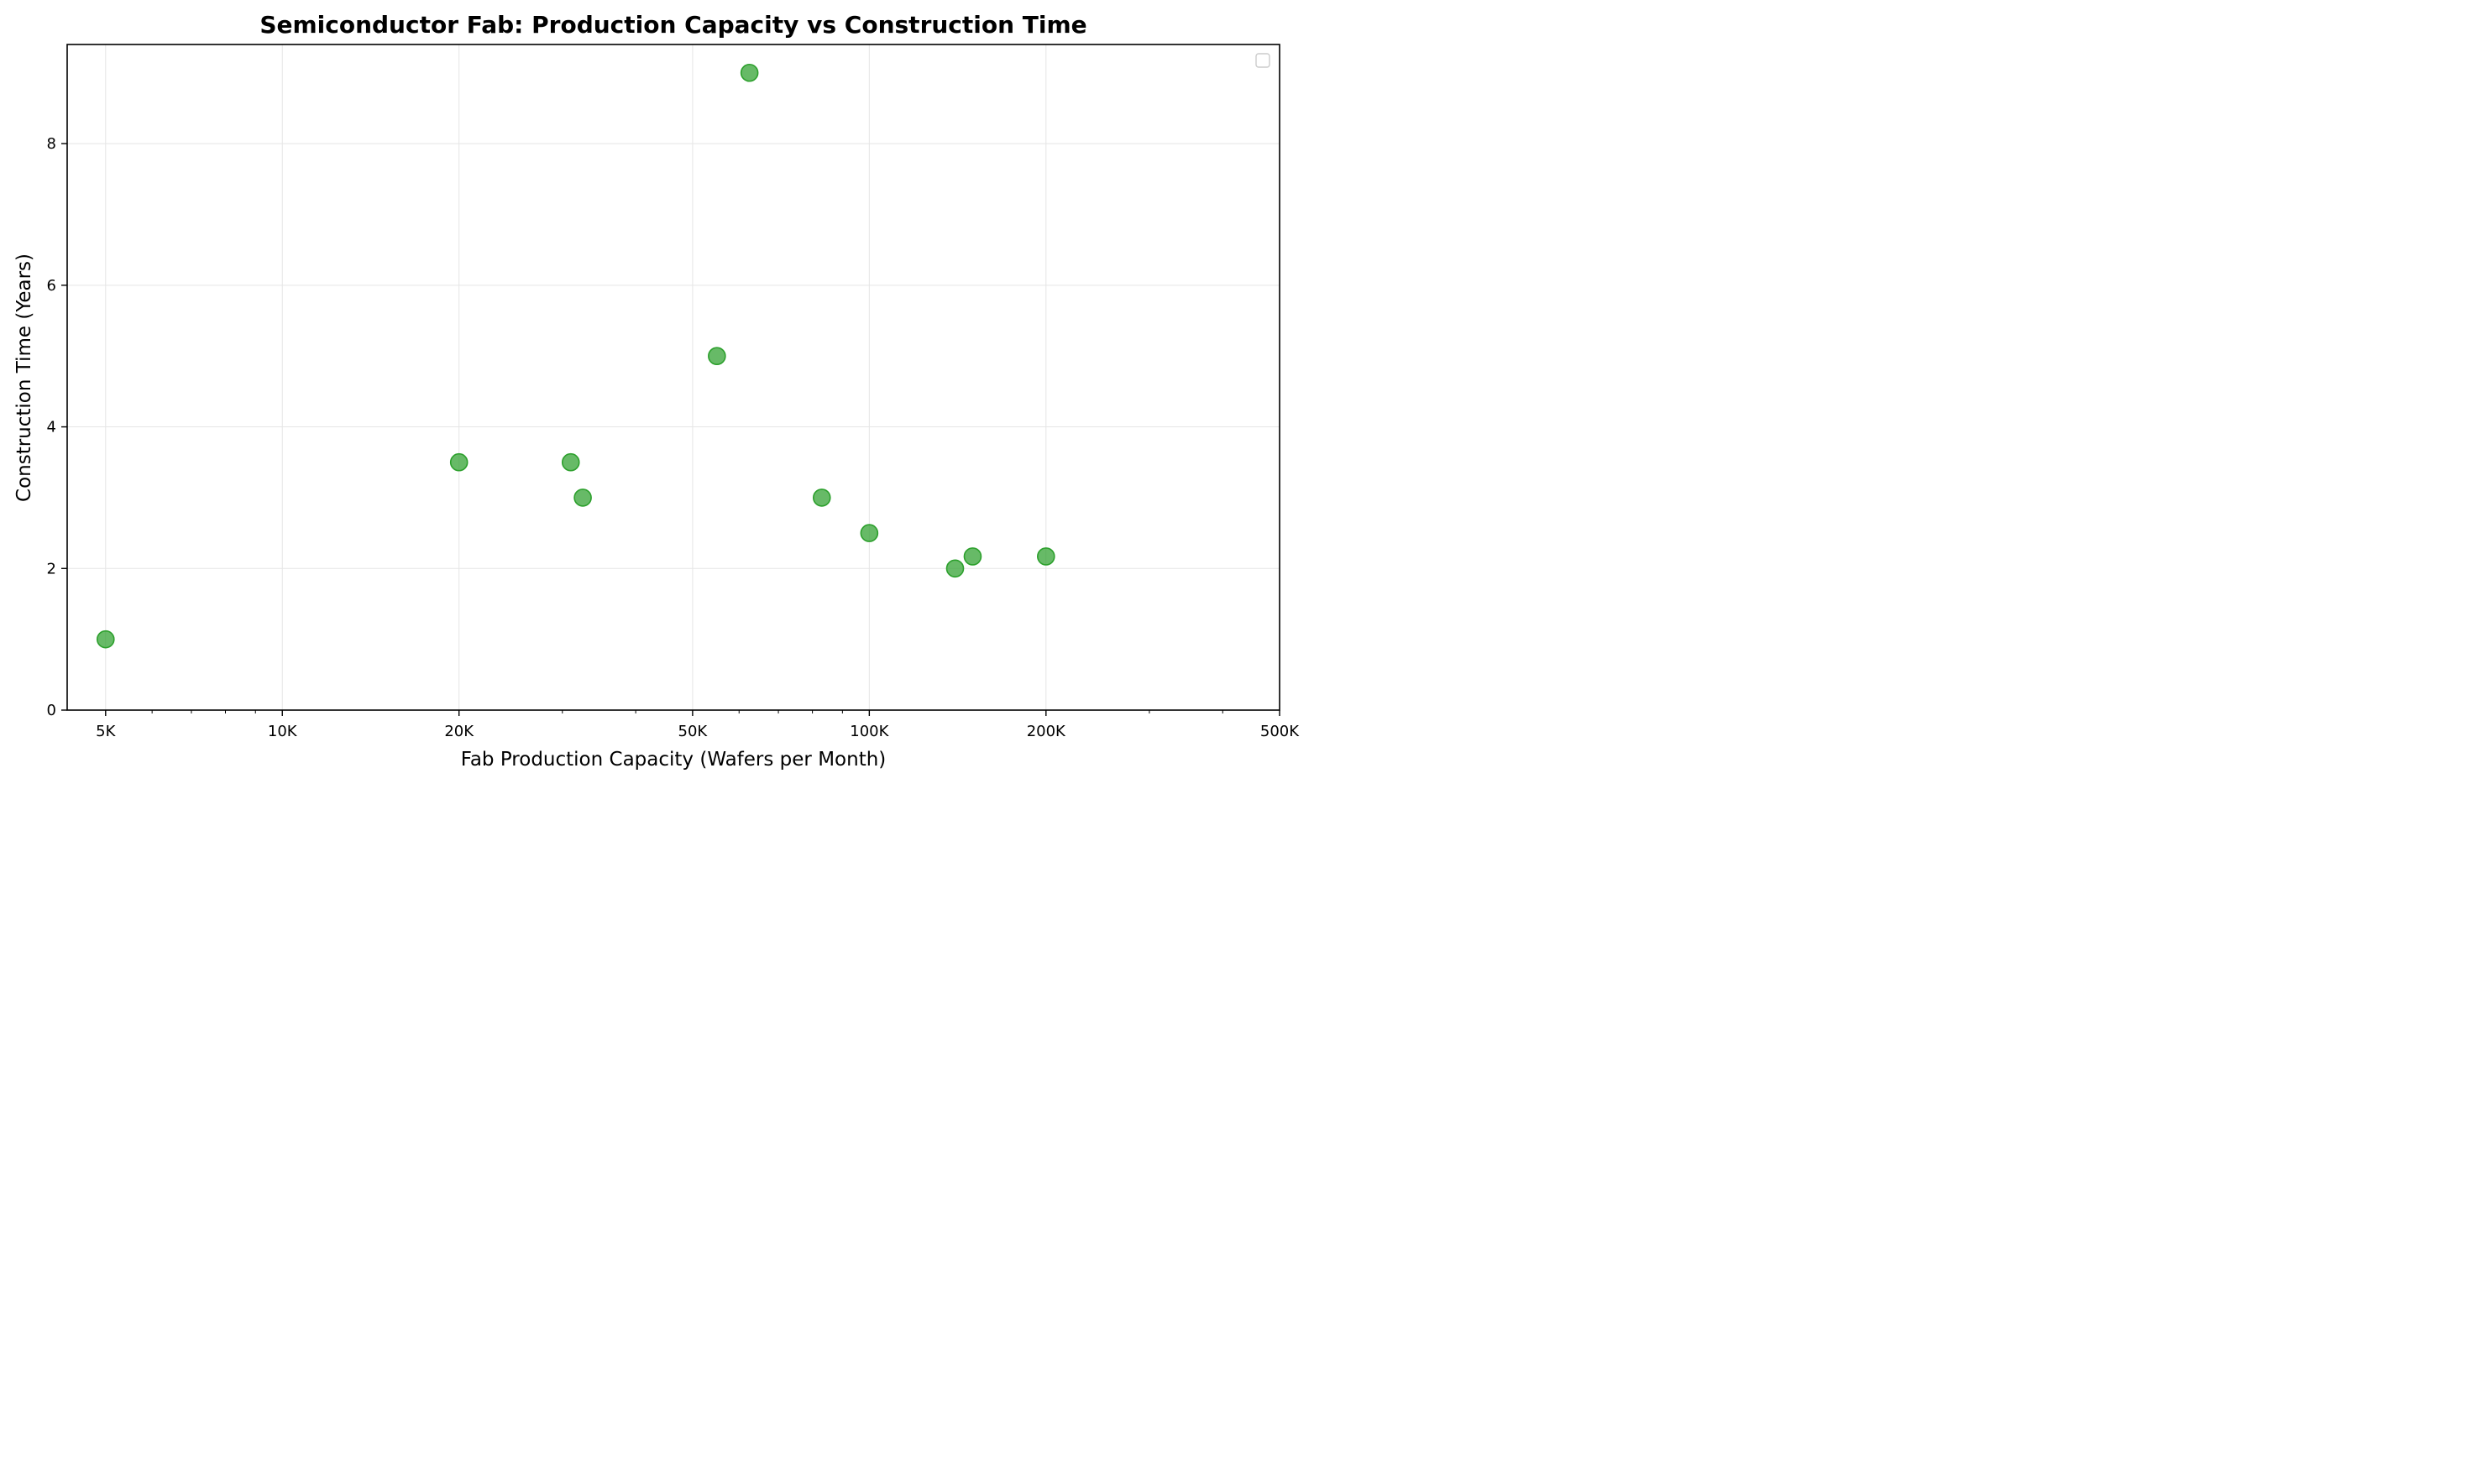 This screenshot has width=2492, height=1484. I want to click on y-axis-label: Construction Time (Years), so click(24, 377).